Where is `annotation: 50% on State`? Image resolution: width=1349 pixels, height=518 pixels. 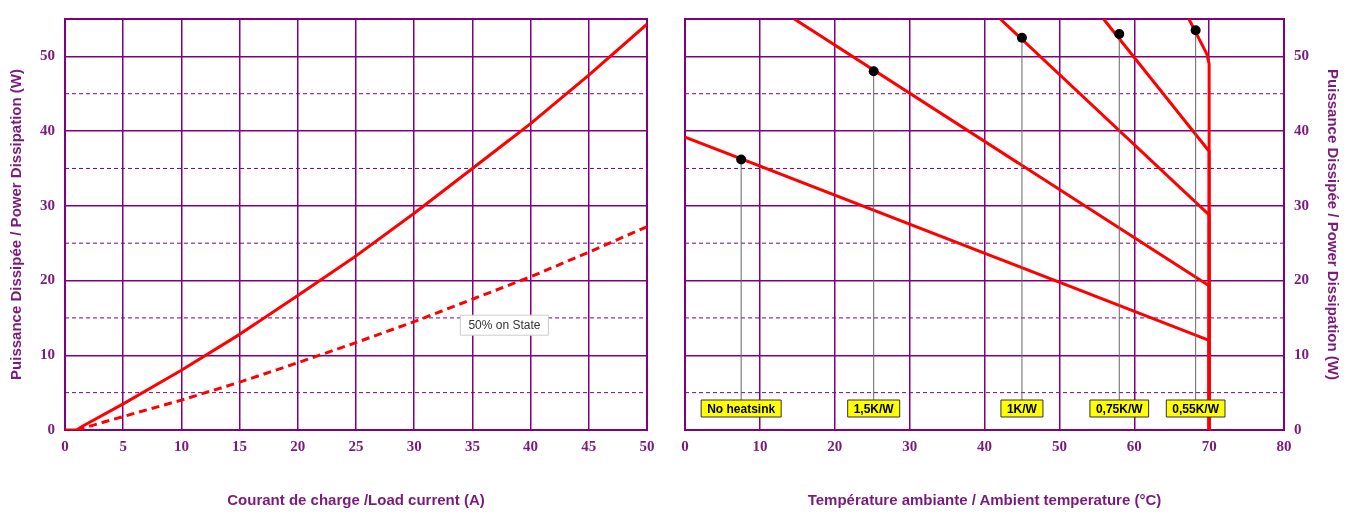
annotation: 50% on State is located at coordinates (504, 324).